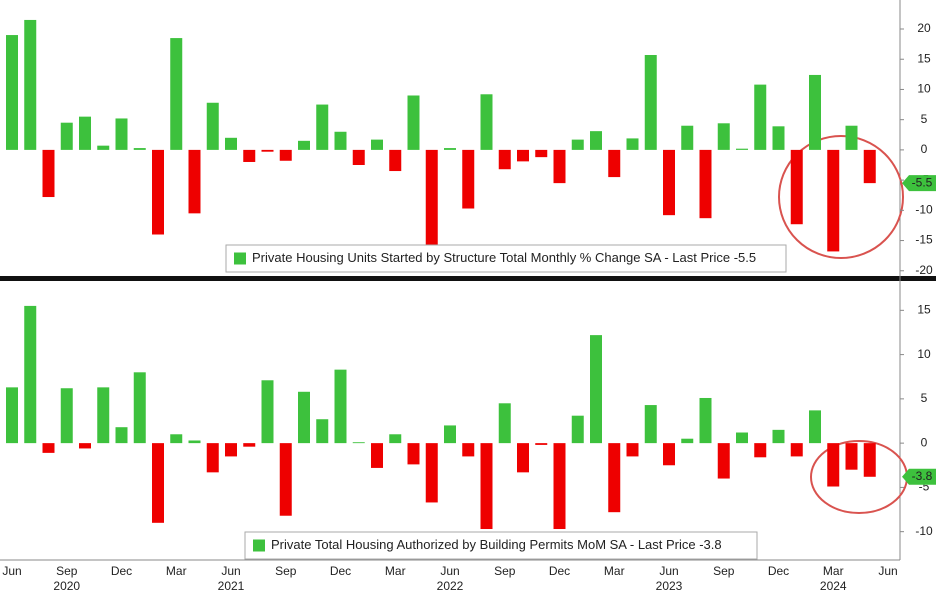 This screenshot has width=936, height=594. I want to click on x-tick-label: Jun, so click(230, 571).